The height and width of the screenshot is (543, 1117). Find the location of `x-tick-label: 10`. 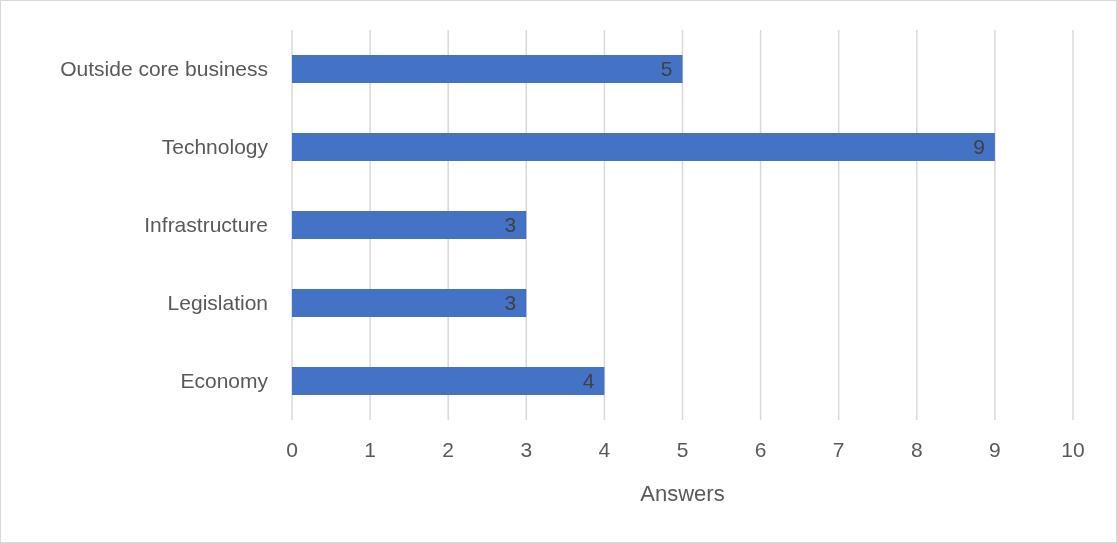

x-tick-label: 10 is located at coordinates (1073, 449).